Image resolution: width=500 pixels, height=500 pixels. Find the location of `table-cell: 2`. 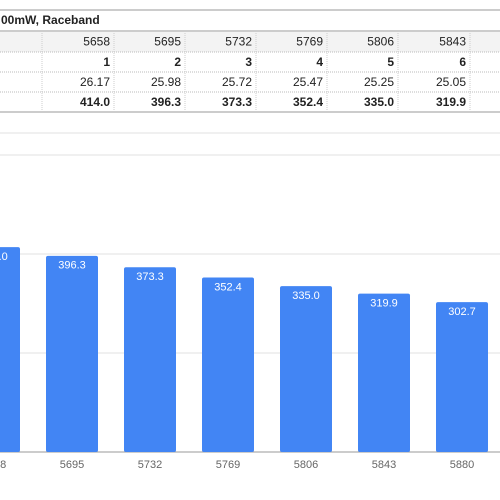

table-cell: 2 is located at coordinates (177, 62).